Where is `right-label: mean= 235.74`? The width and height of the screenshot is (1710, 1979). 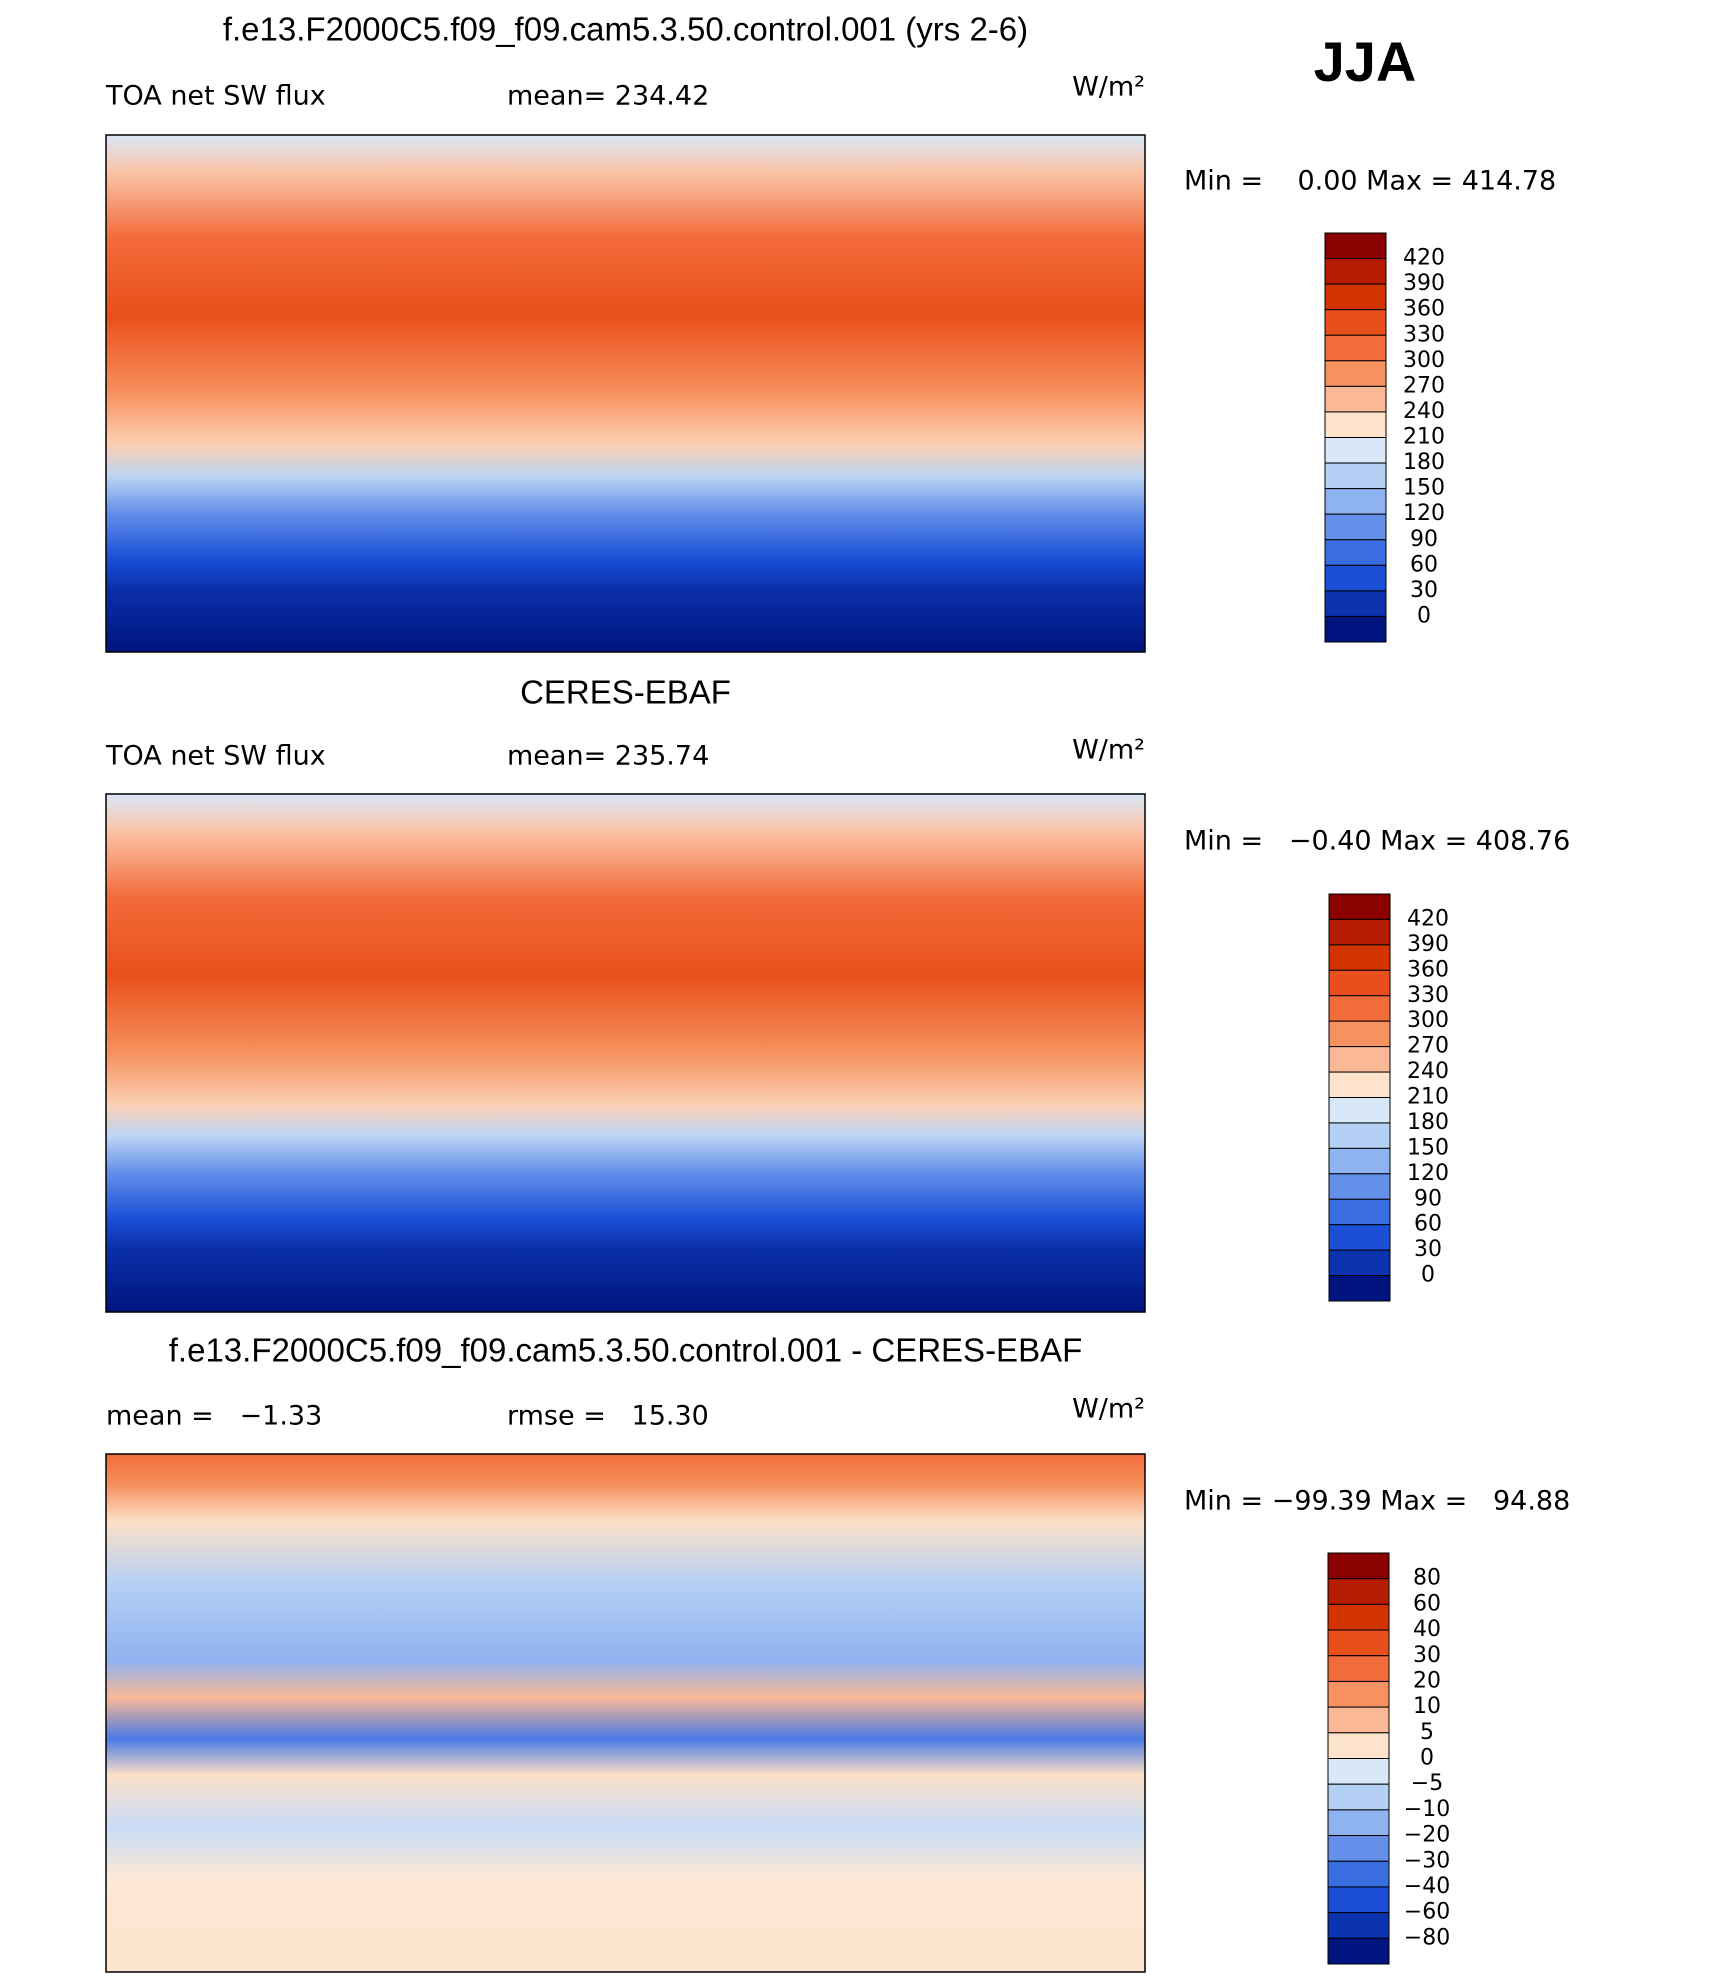
right-label: mean= 235.74 is located at coordinates (608, 756).